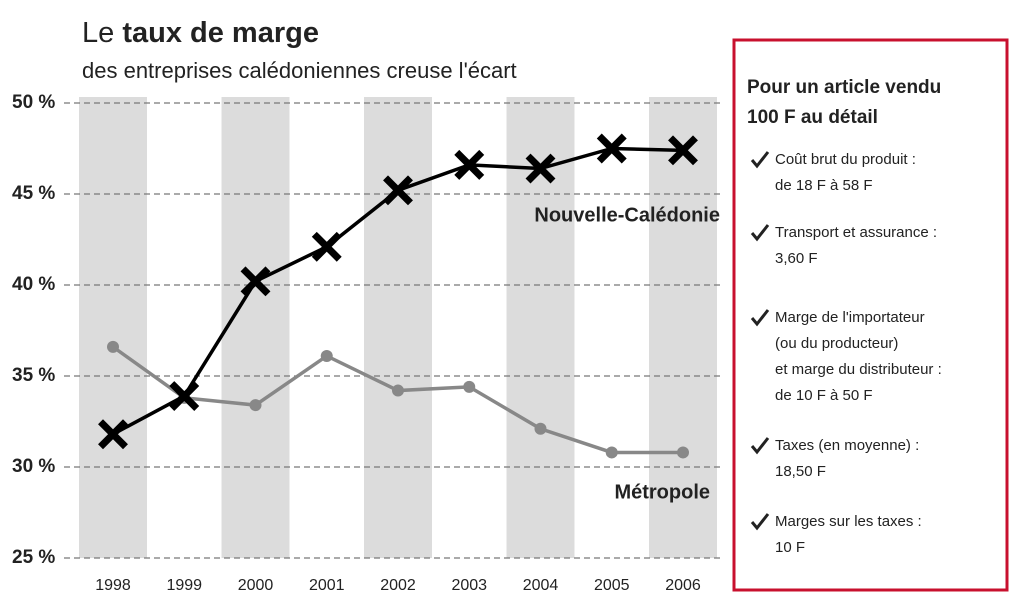  What do you see at coordinates (824, 395) in the screenshot?
I see `sidebar-item: de 10 F à 50 F` at bounding box center [824, 395].